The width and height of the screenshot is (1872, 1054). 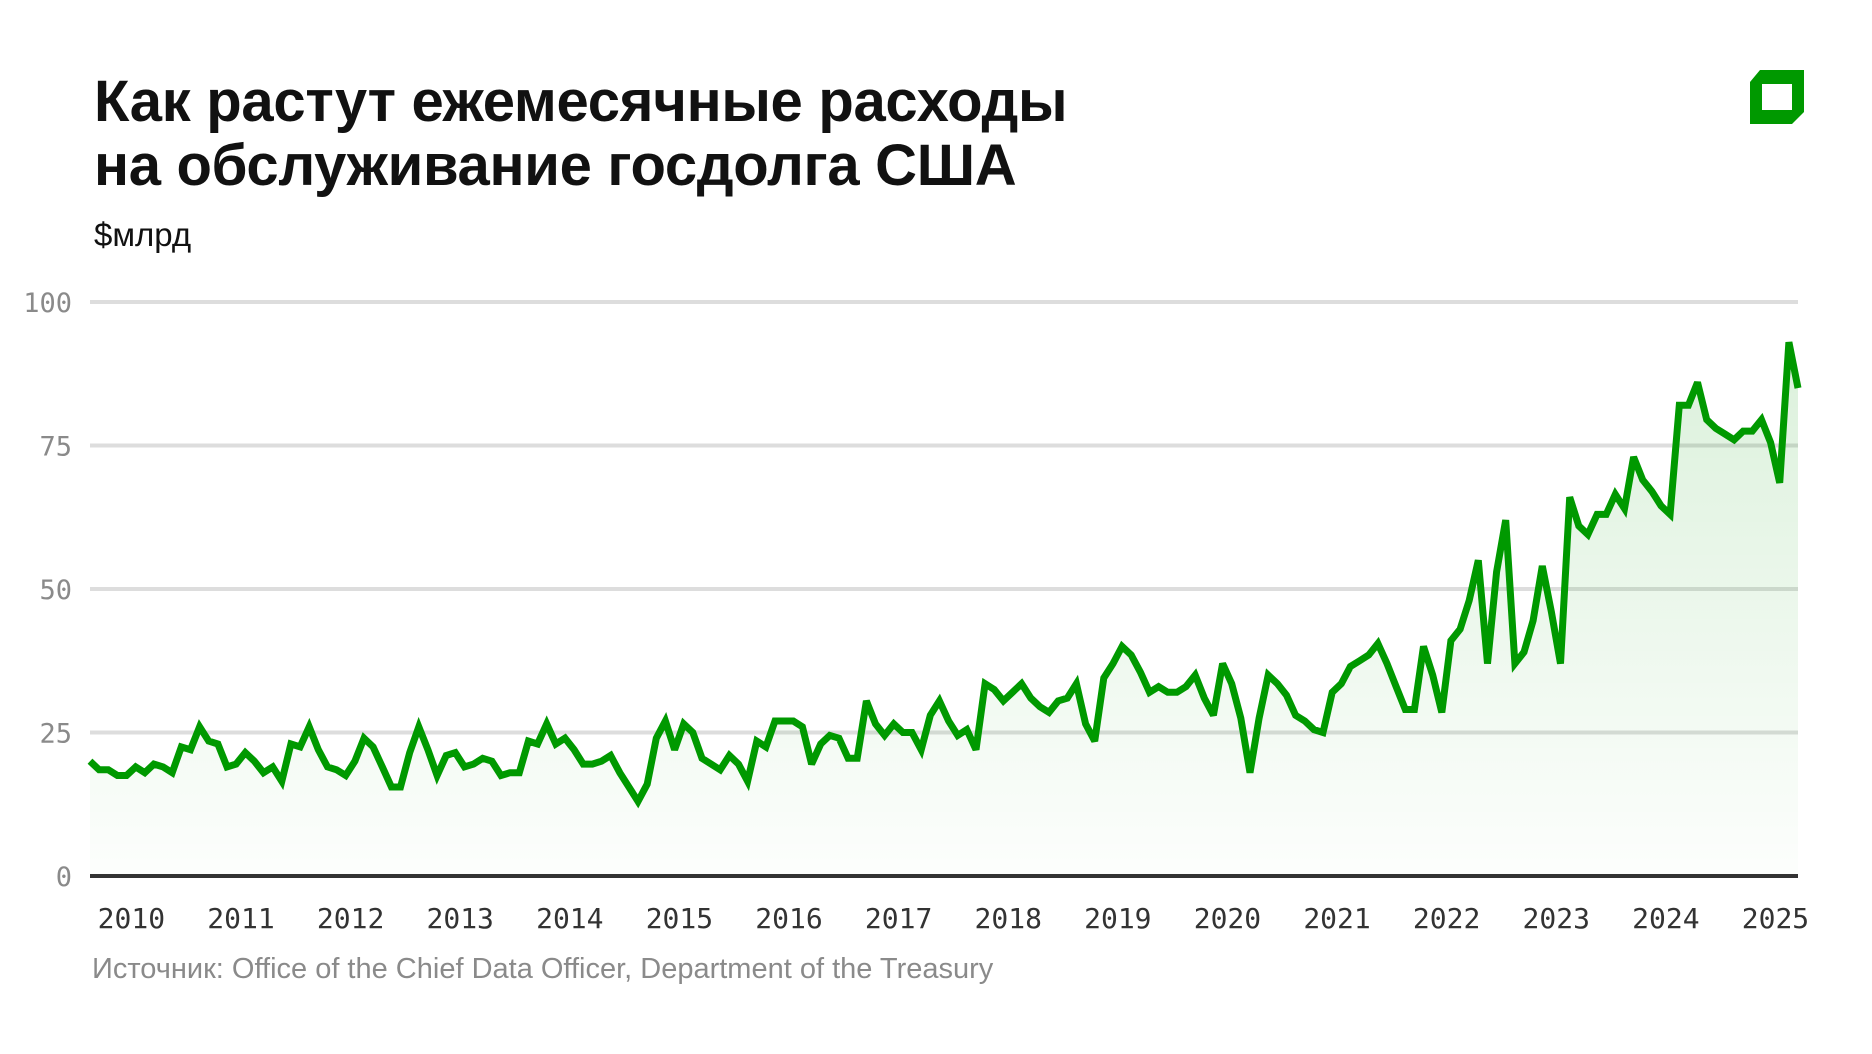 I want to click on x-tick-label: 2012, so click(x=350, y=918).